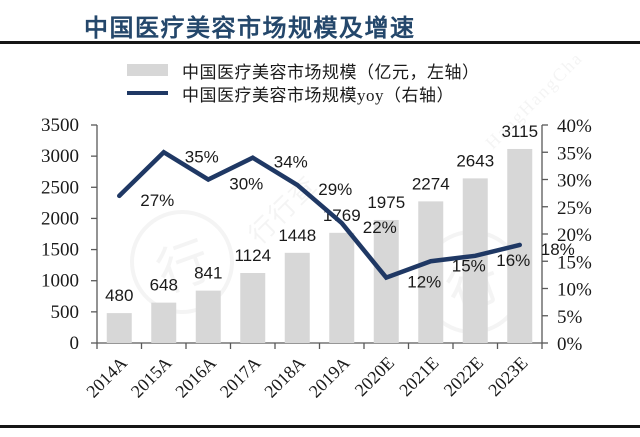 This screenshot has width=640, height=437. Describe the element at coordinates (570, 344) in the screenshot. I see `right-axis-tick-label: 0%` at that location.